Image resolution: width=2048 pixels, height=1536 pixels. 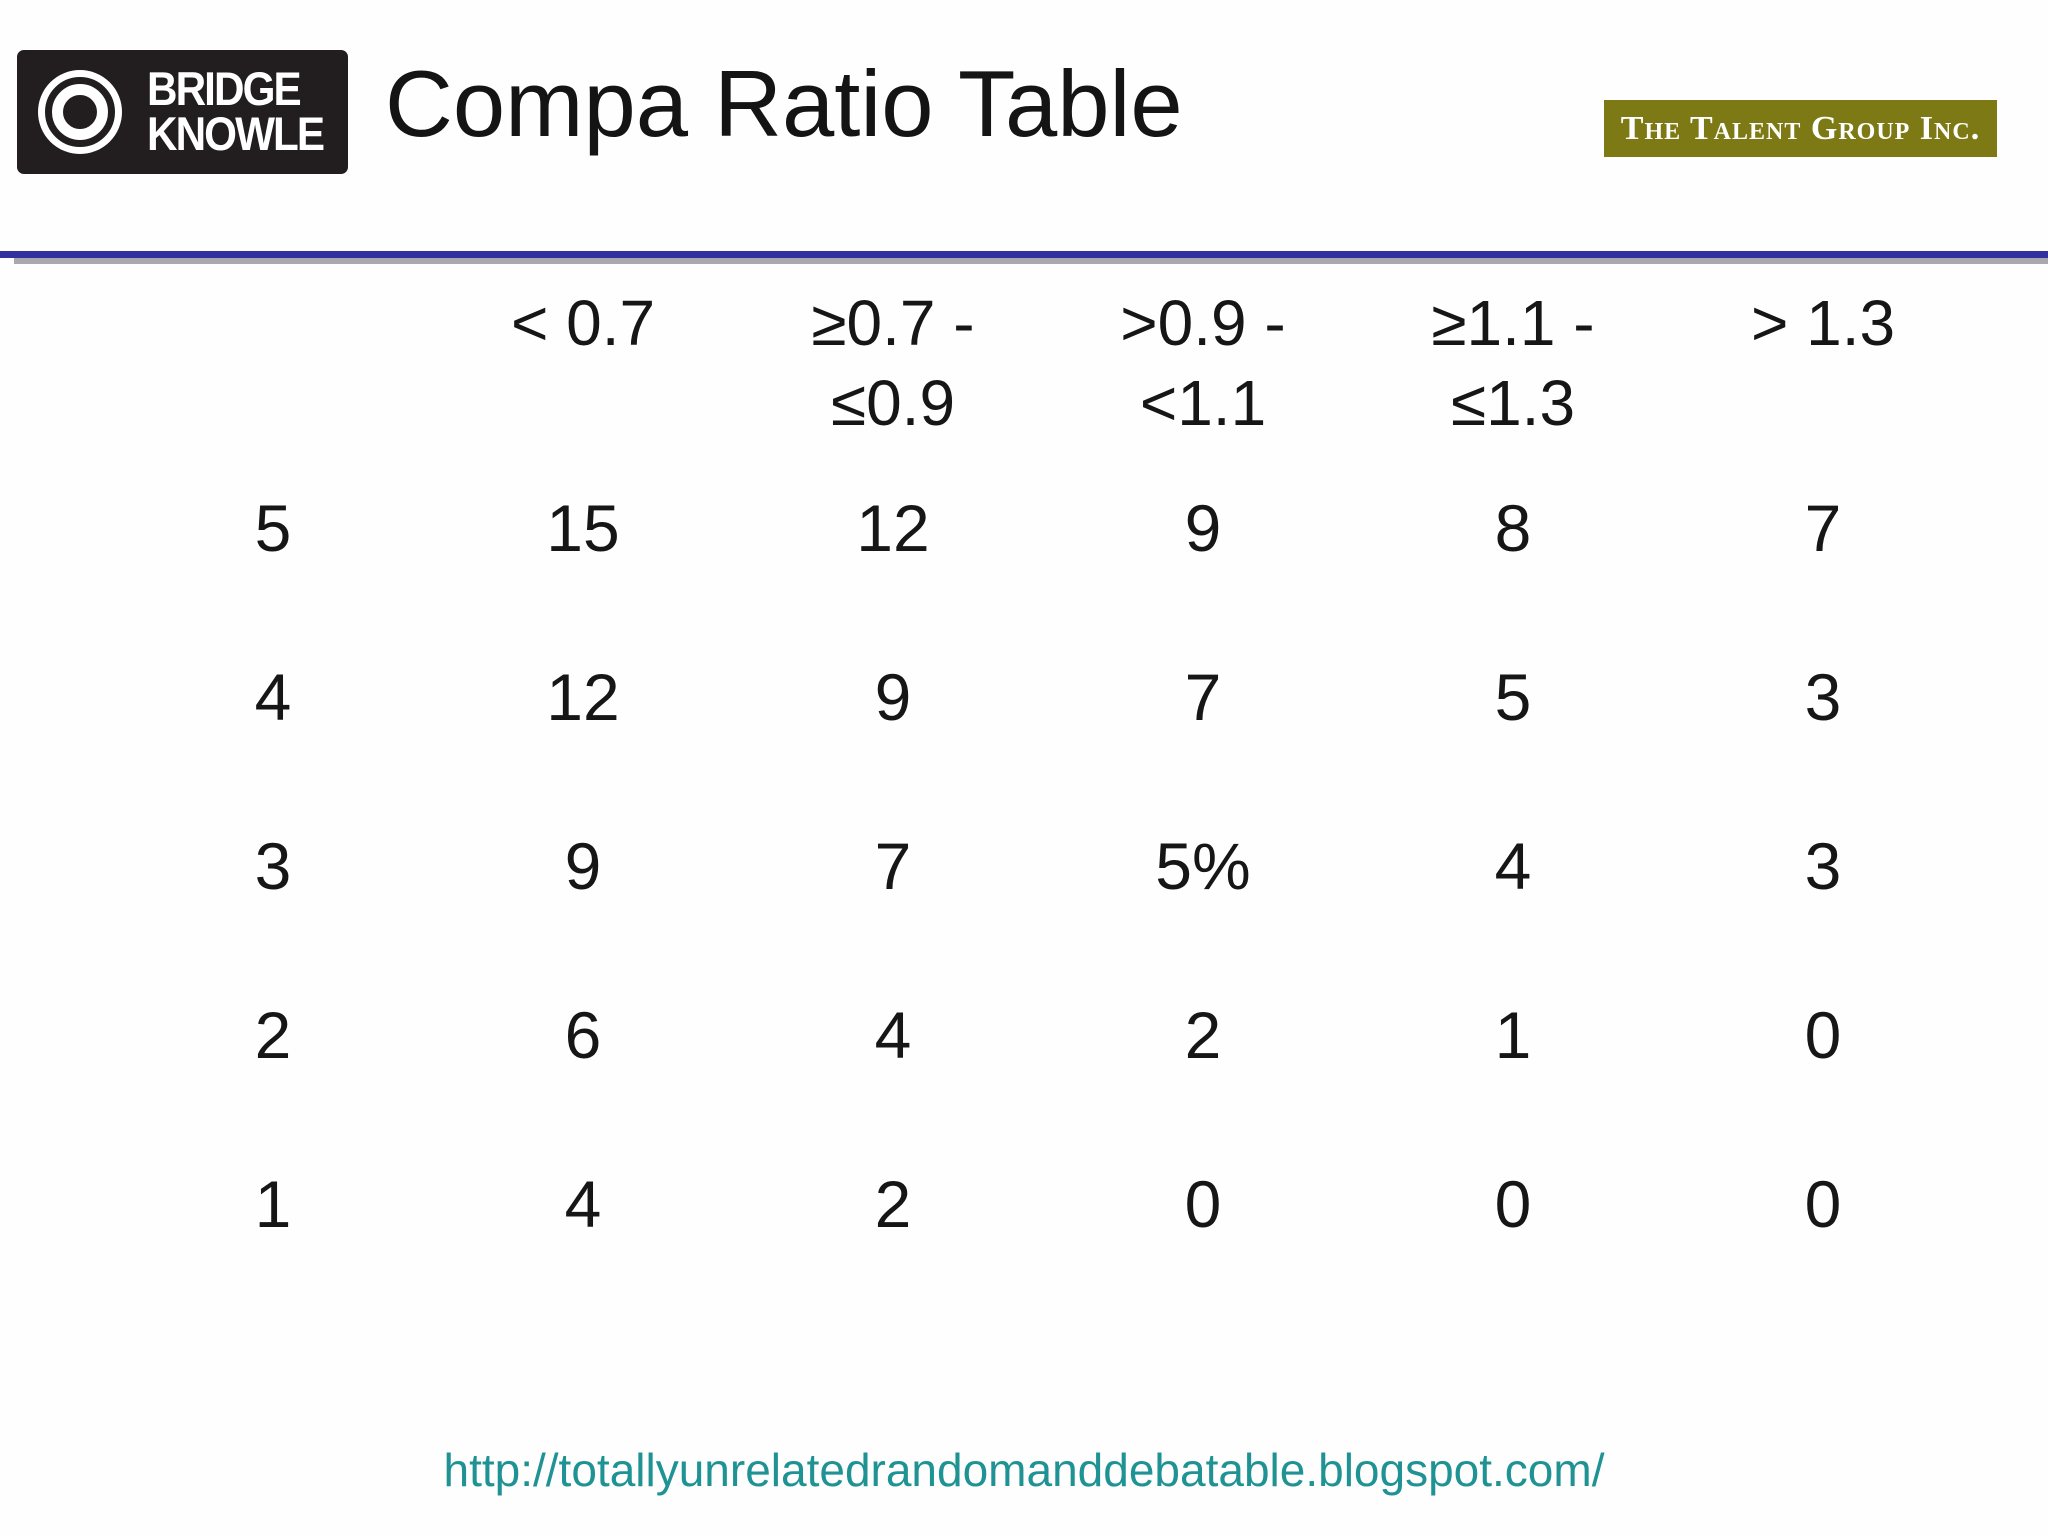 I want to click on col-header-gt-1-3: > 1.3, so click(x=1823, y=323).